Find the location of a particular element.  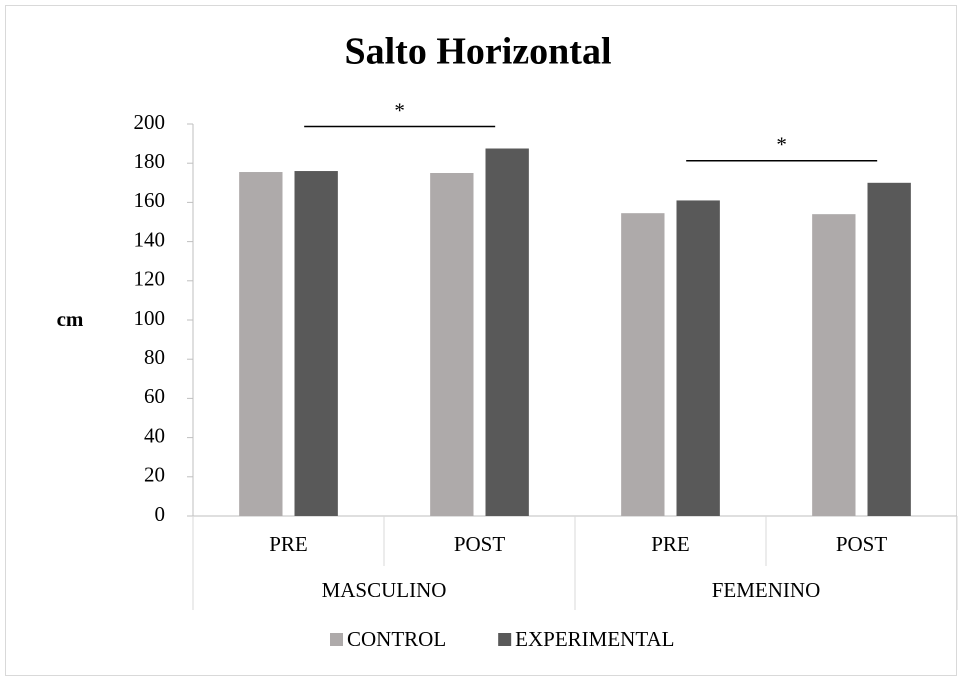

y-tick-label: 180 is located at coordinates (150, 161).